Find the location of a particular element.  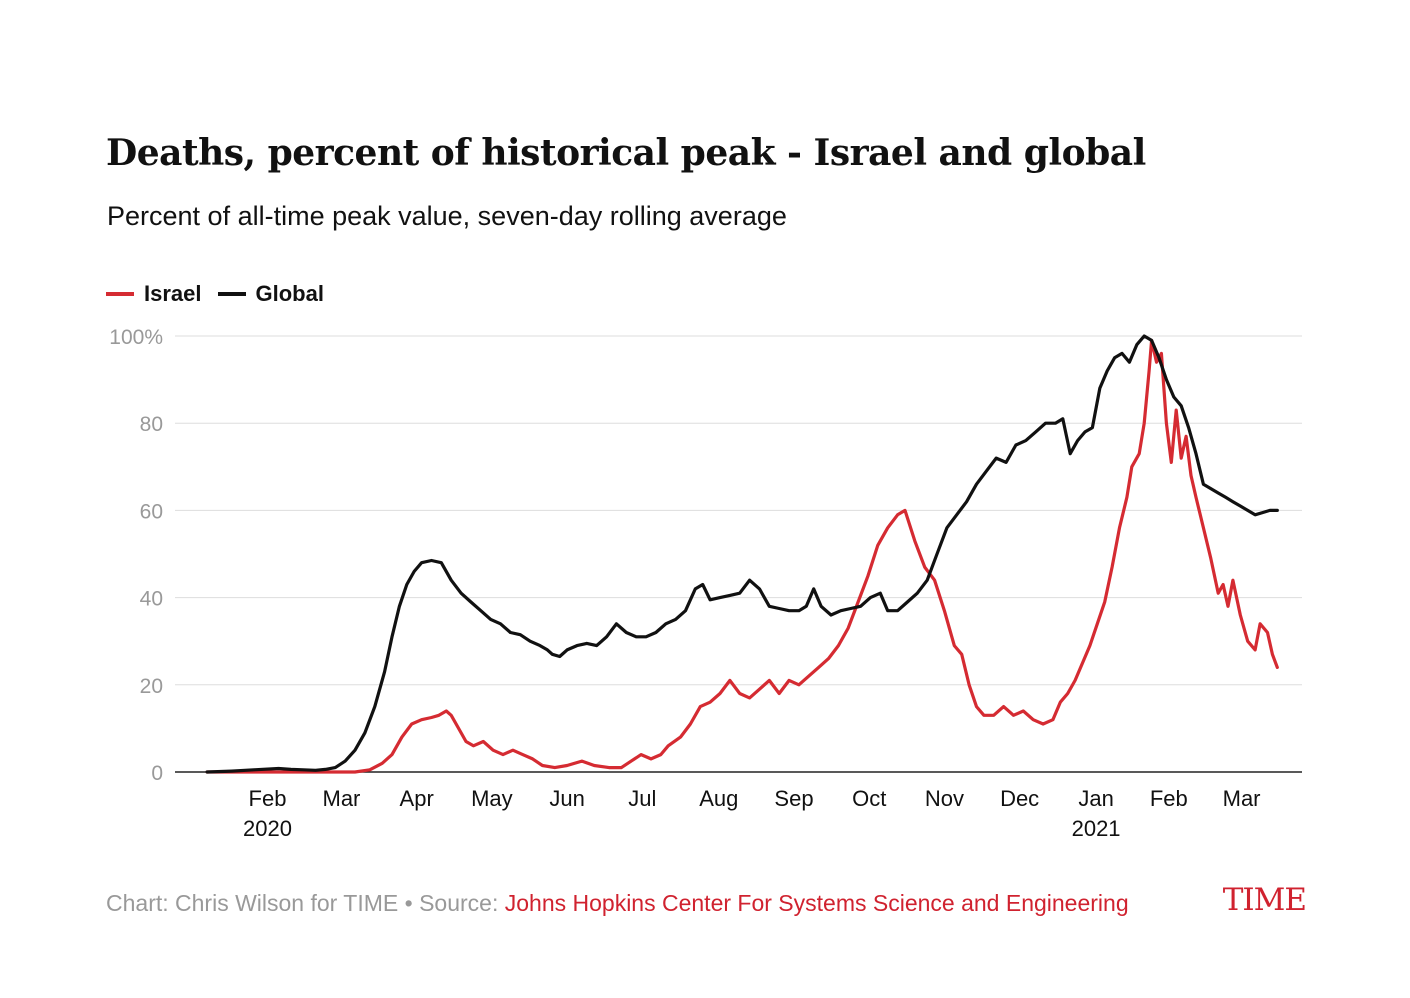

y-tick-label: 40 is located at coordinates (151, 599).